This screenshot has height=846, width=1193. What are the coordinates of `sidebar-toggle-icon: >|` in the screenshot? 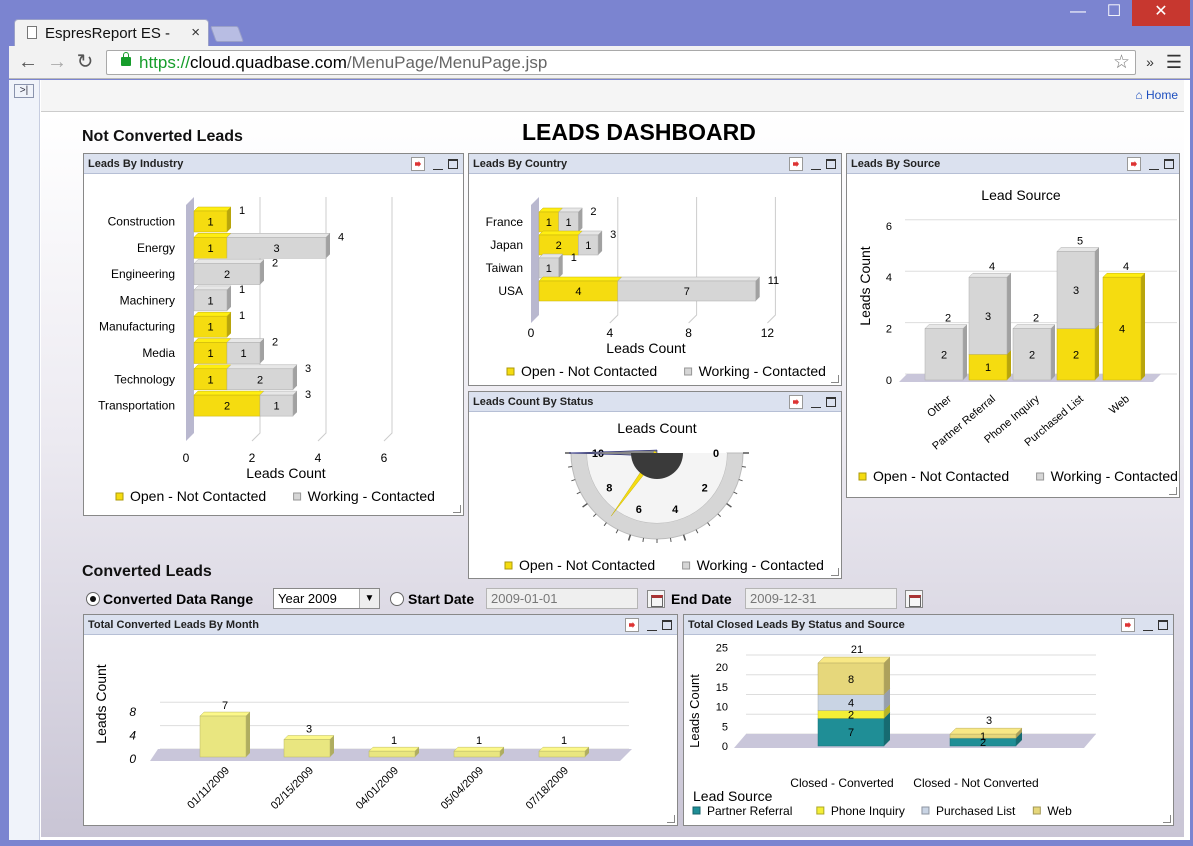 It's located at (24, 91).